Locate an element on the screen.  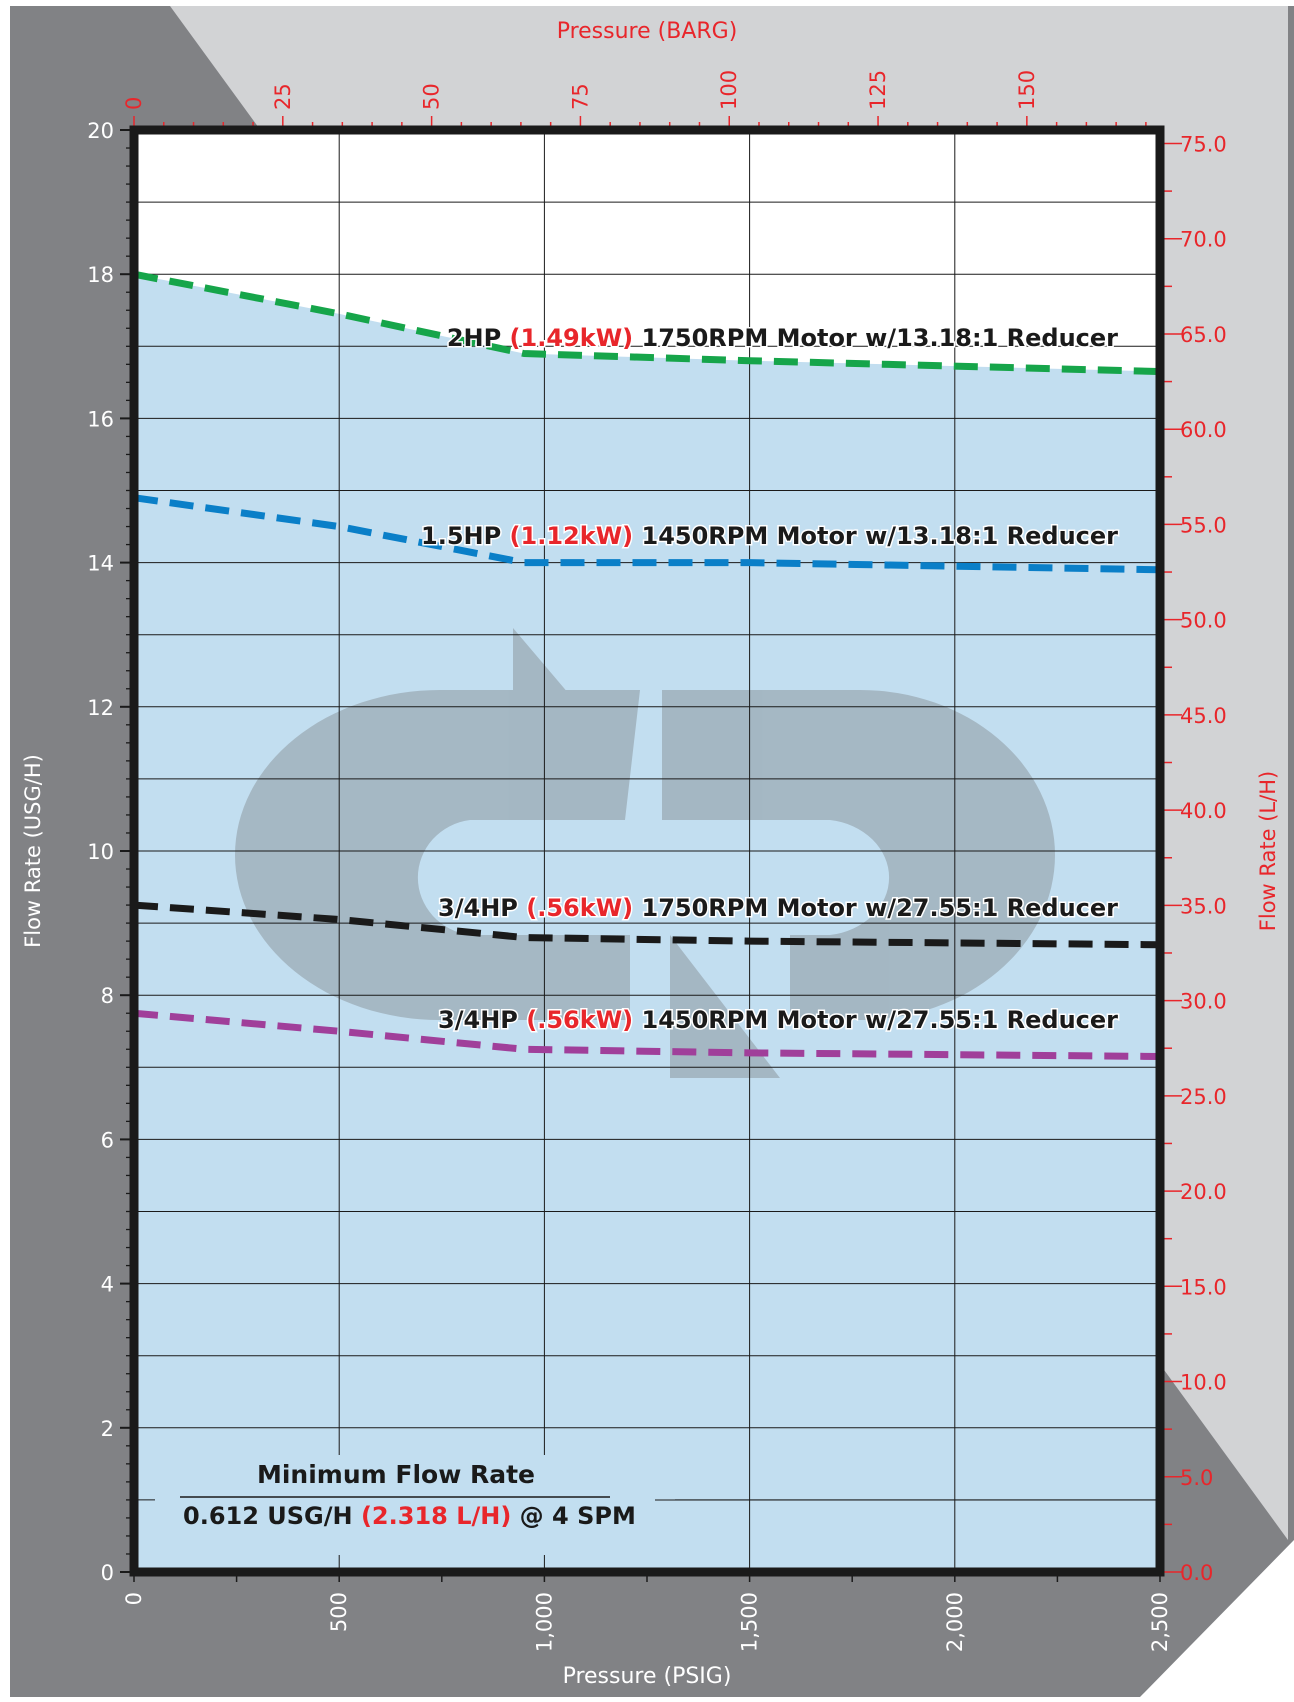
annotation-background is located at coordinates (415, 1505).